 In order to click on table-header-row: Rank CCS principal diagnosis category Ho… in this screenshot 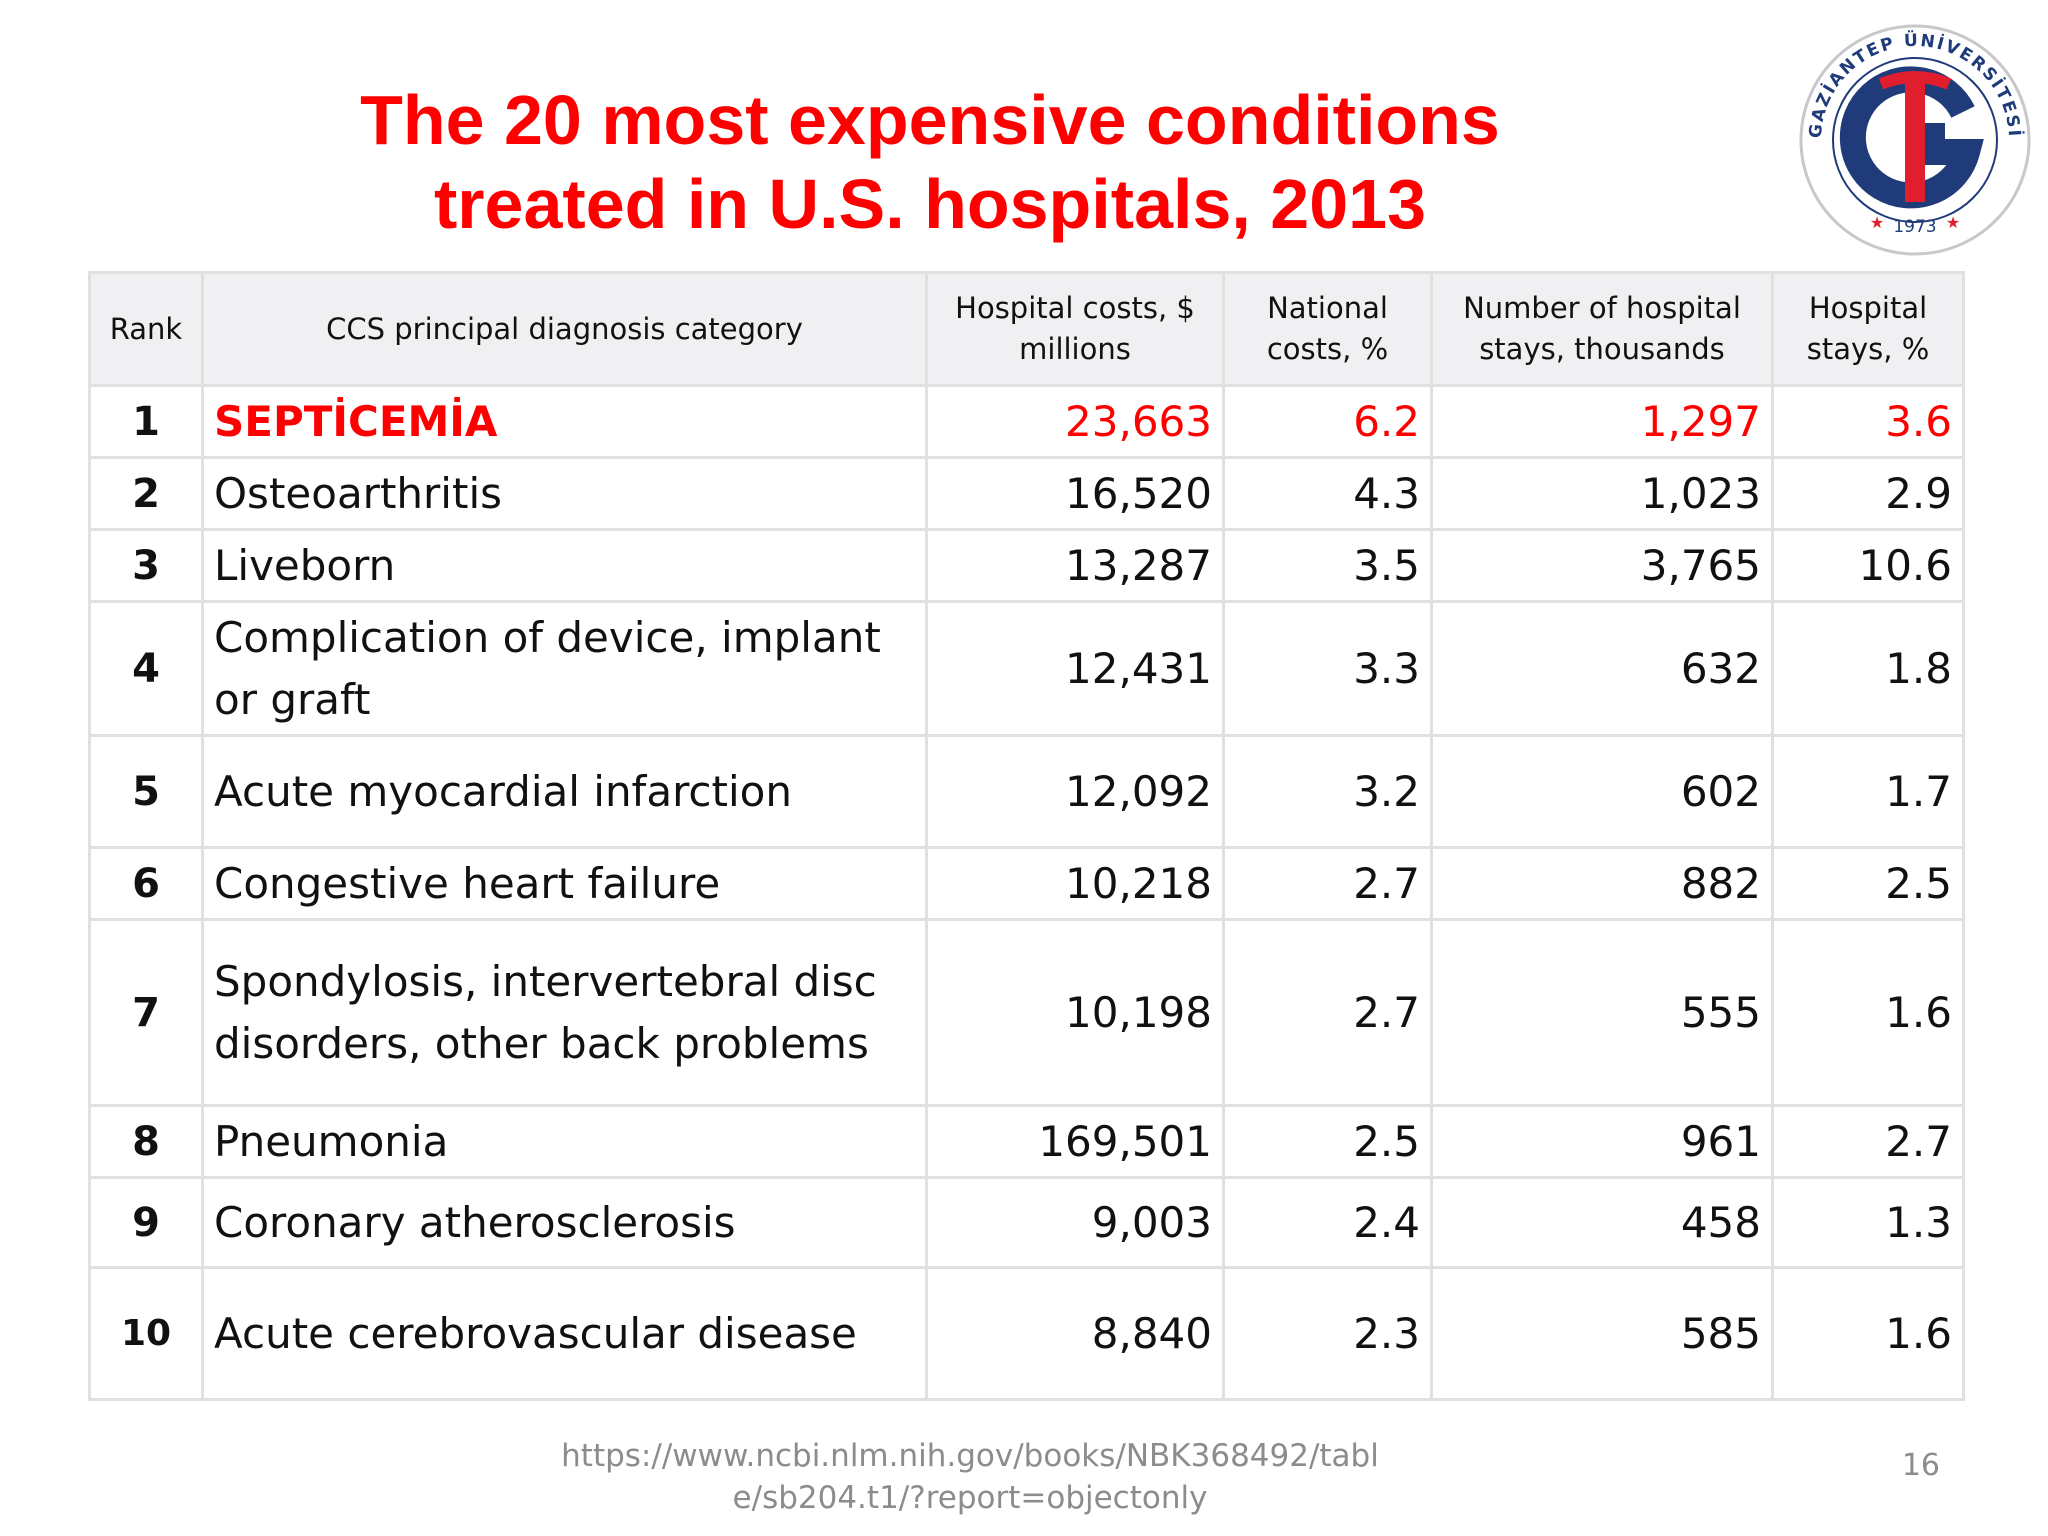, I will do `click(1026, 329)`.